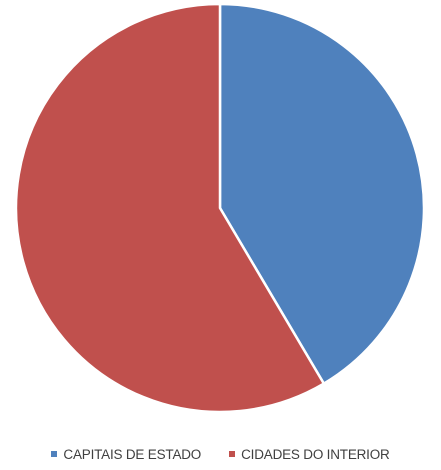 This screenshot has width=441, height=470. Describe the element at coordinates (232, 454) in the screenshot. I see `legend-swatch-cidades-do-interior` at that location.